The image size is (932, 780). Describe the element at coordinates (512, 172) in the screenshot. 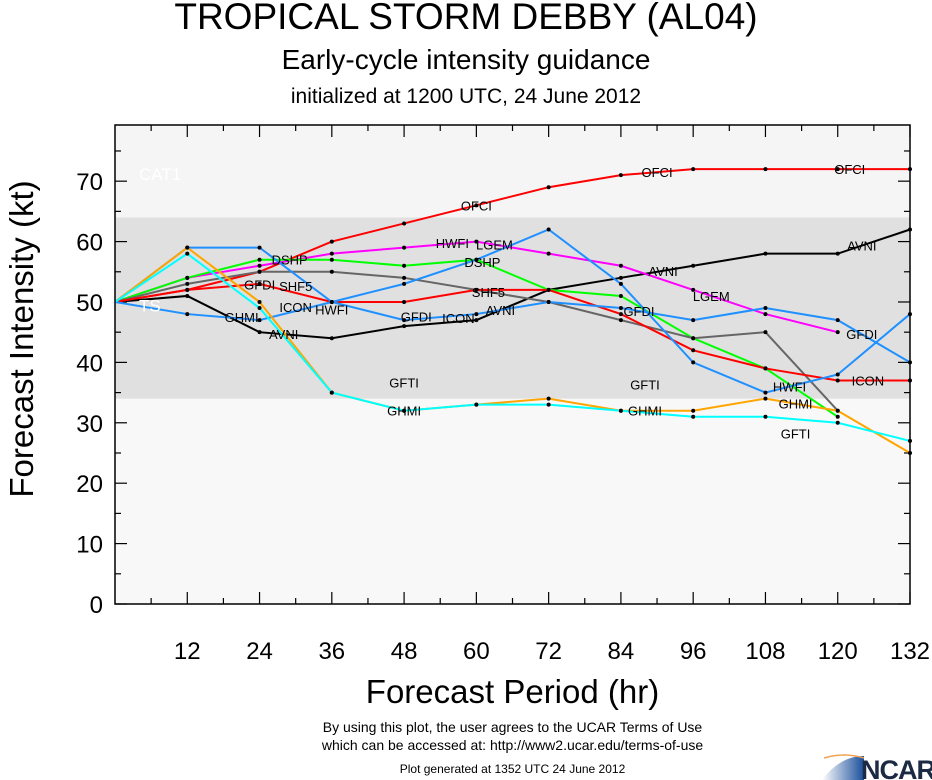

I see `band-cat1` at that location.